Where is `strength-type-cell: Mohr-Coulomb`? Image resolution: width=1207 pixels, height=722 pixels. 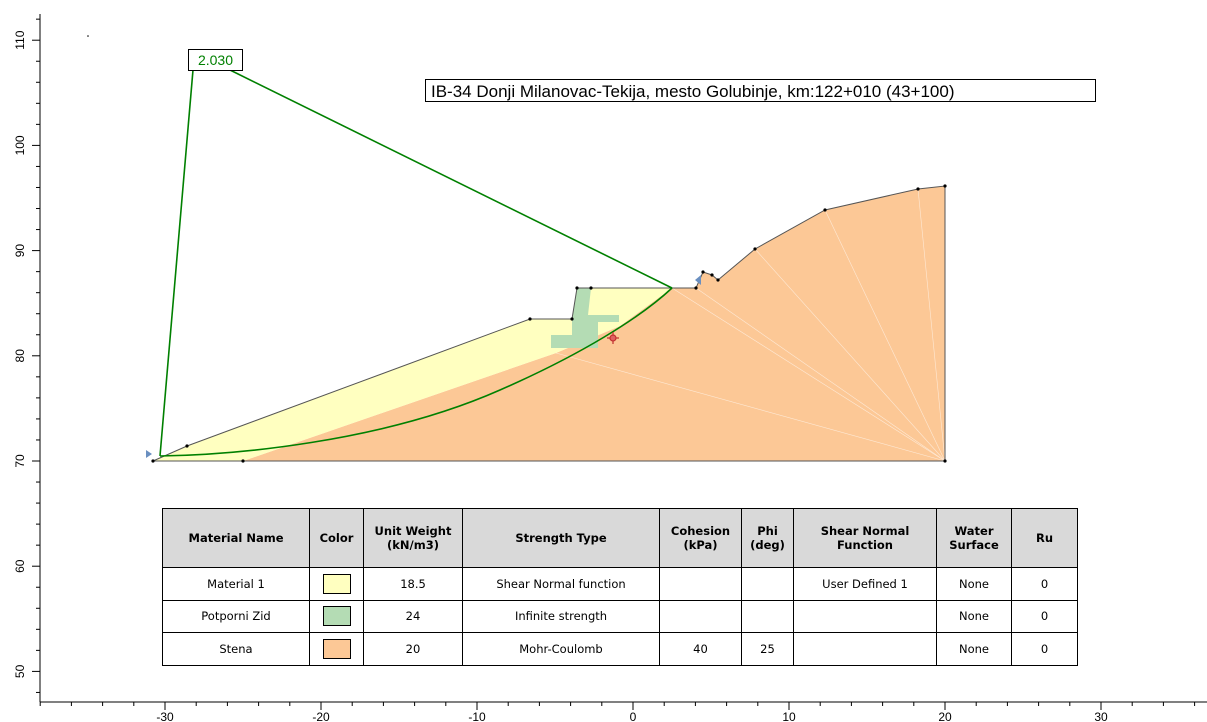
strength-type-cell: Mohr-Coulomb is located at coordinates (561, 649).